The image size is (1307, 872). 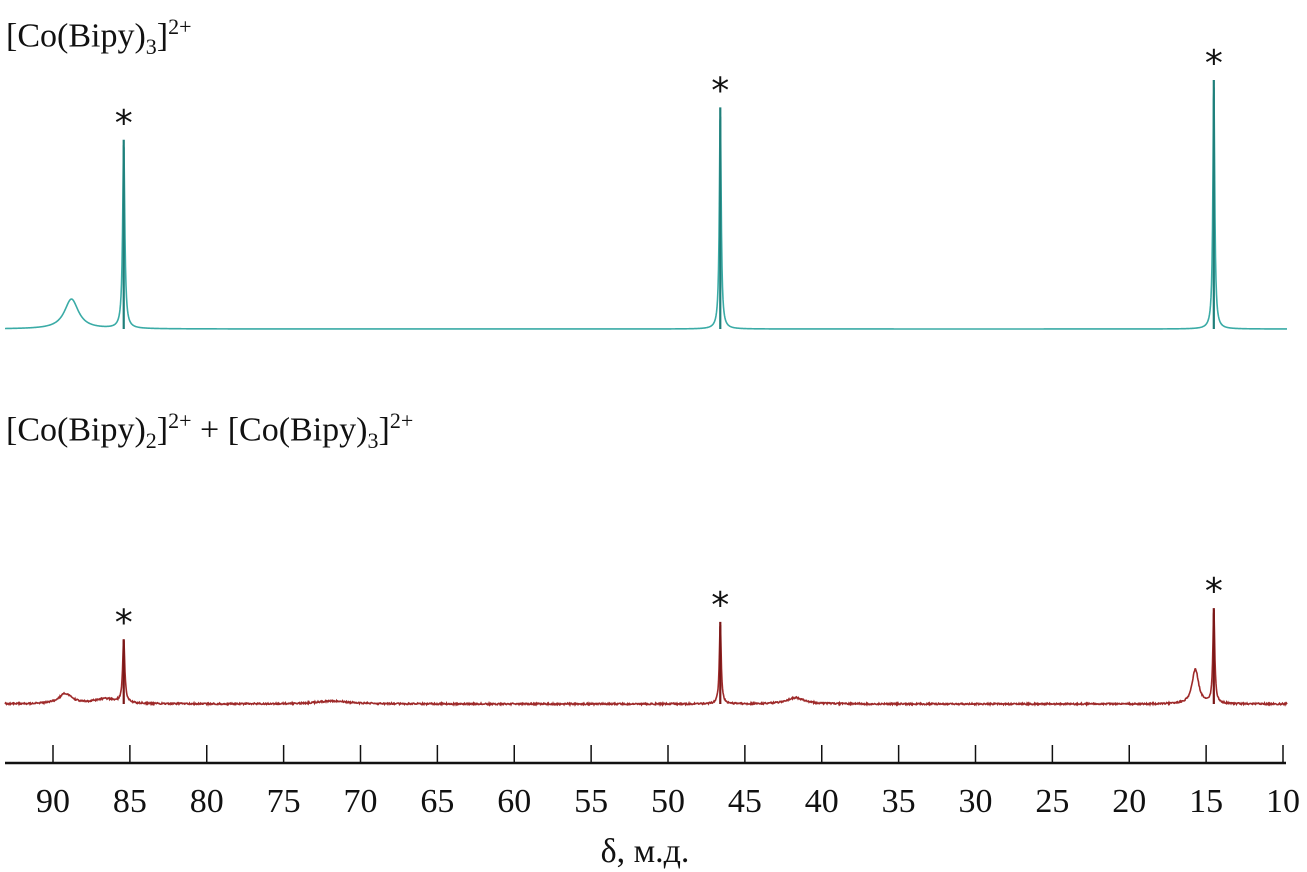 I want to click on x-tick-label: 60, so click(x=514, y=801).